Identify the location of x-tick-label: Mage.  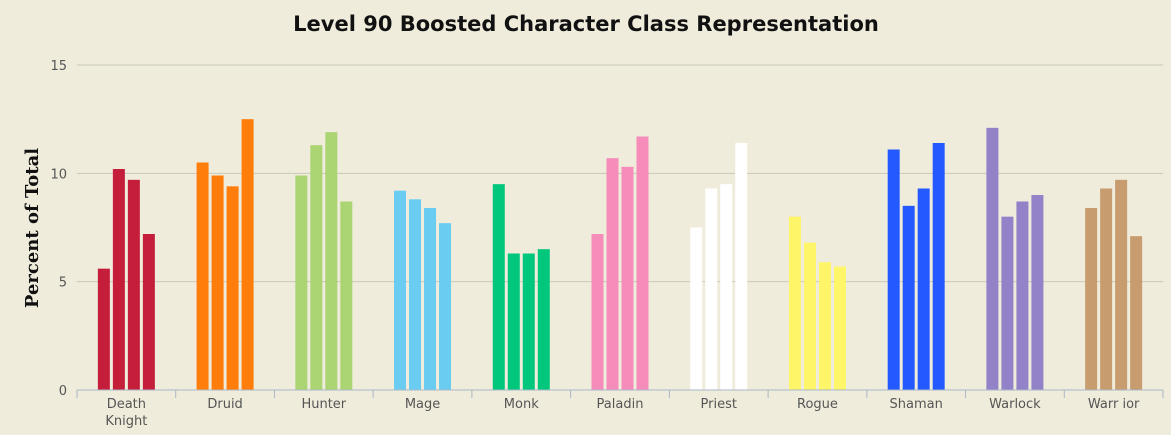
(422, 404).